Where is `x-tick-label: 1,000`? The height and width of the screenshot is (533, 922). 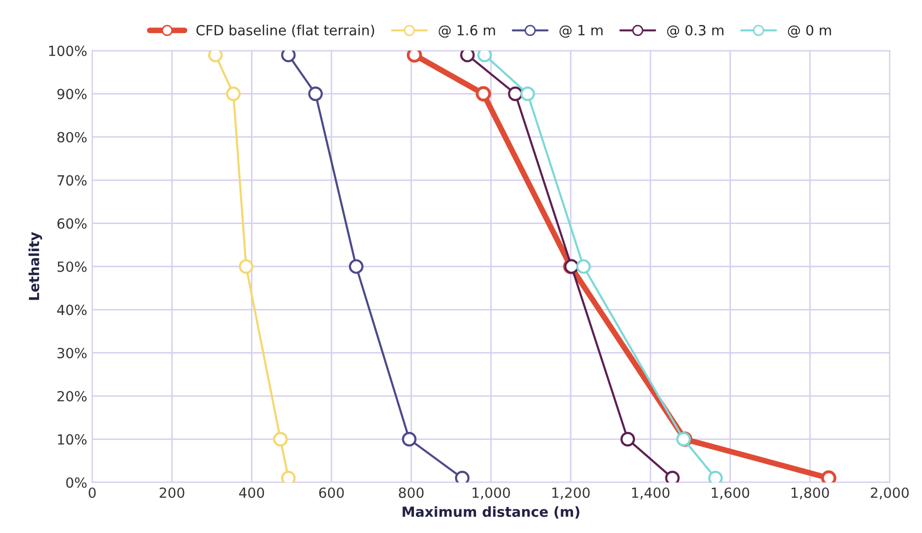
x-tick-label: 1,000 is located at coordinates (491, 493).